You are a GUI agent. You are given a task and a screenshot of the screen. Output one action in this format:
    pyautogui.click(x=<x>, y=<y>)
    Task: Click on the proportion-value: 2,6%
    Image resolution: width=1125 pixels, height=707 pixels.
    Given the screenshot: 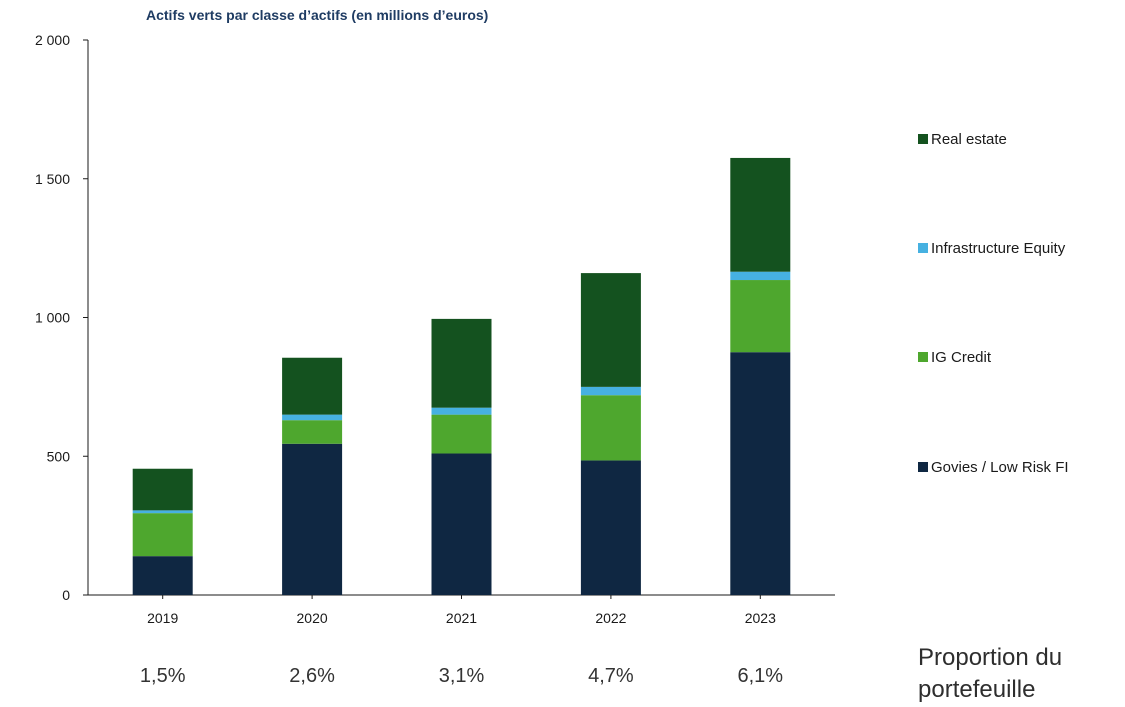 What is the action you would take?
    pyautogui.click(x=312, y=676)
    